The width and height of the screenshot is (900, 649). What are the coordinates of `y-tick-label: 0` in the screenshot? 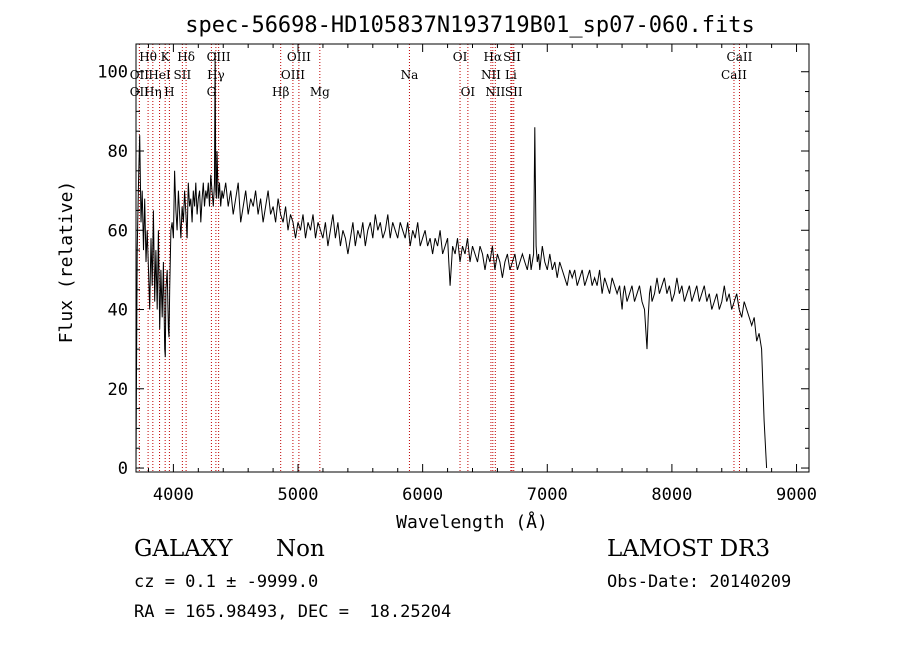 It's located at (123, 469).